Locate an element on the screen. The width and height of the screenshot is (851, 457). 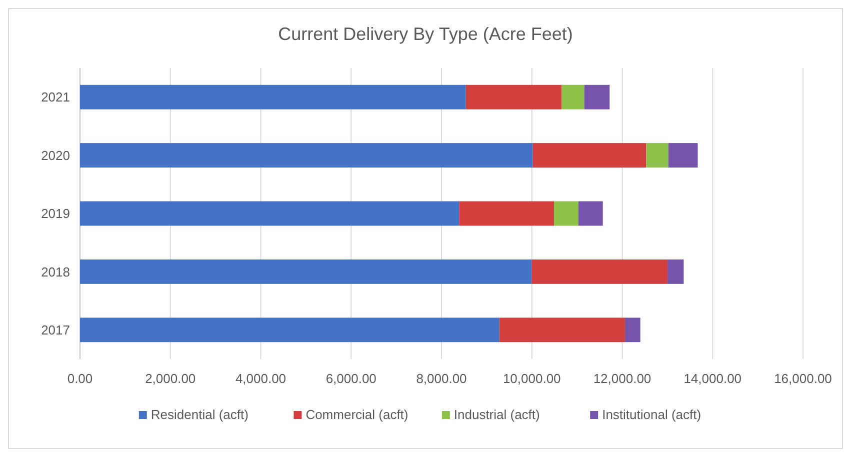
y-tick-label: 2017 is located at coordinates (55, 330).